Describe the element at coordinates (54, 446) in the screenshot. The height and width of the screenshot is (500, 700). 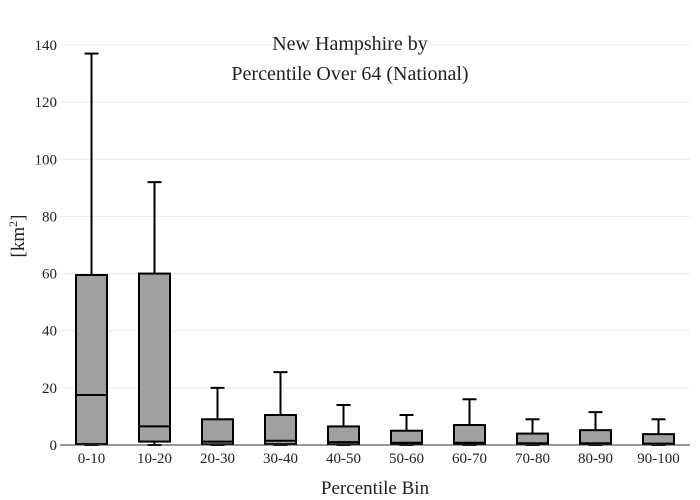
I see `y-tick-label: 0` at that location.